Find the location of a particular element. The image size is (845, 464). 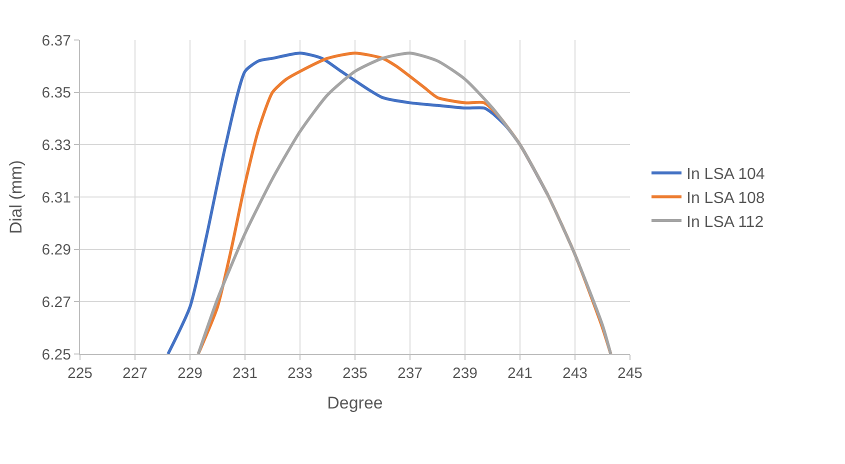

x-tick-label: 227 is located at coordinates (135, 373).